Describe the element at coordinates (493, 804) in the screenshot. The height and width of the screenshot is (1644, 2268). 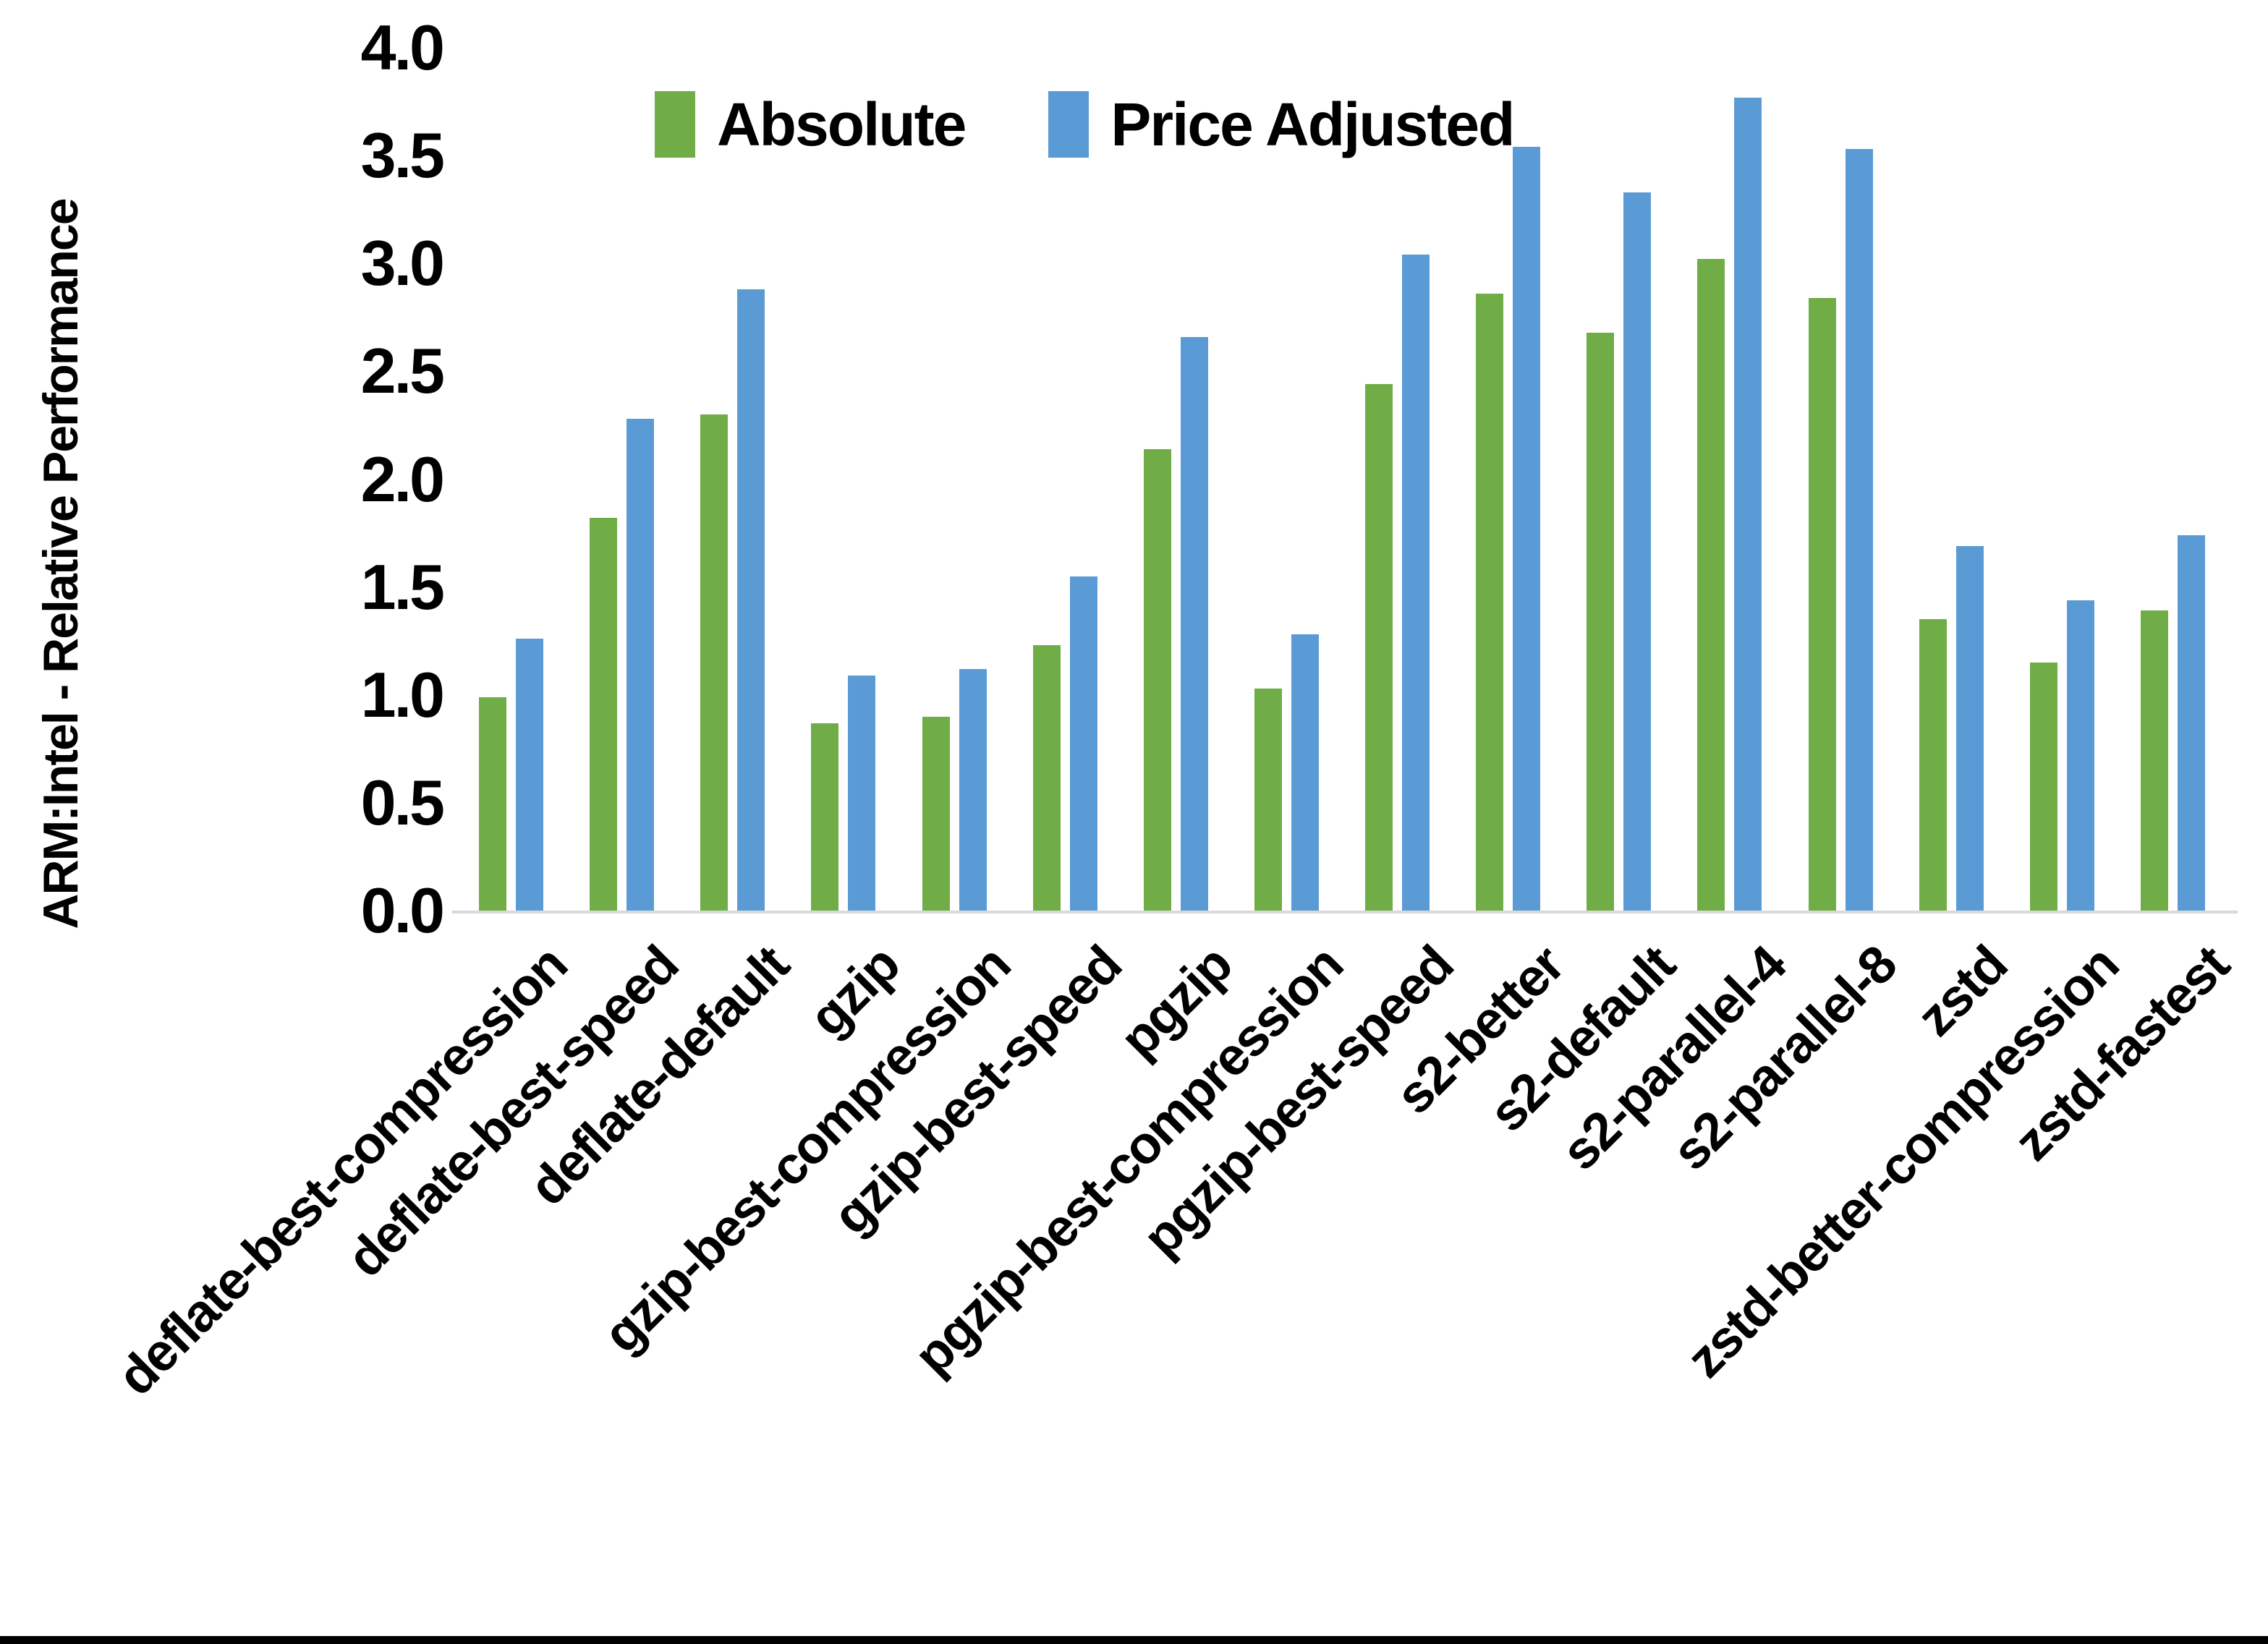
I see `bar-absolute-deflate-best-compression` at that location.